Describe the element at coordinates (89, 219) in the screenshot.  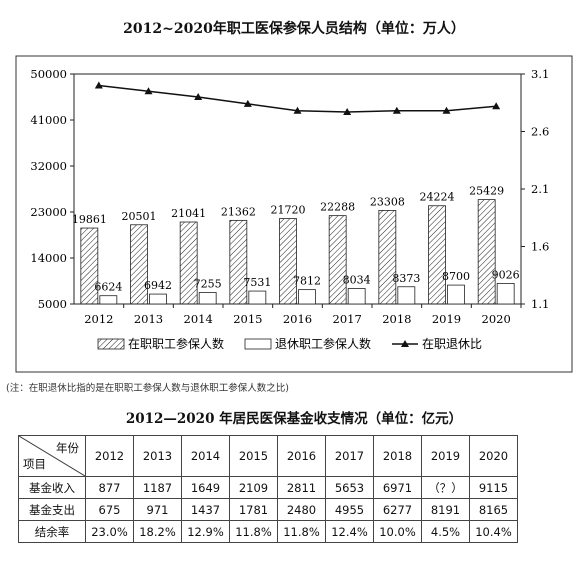
I see `bar-working-label: 19861` at that location.